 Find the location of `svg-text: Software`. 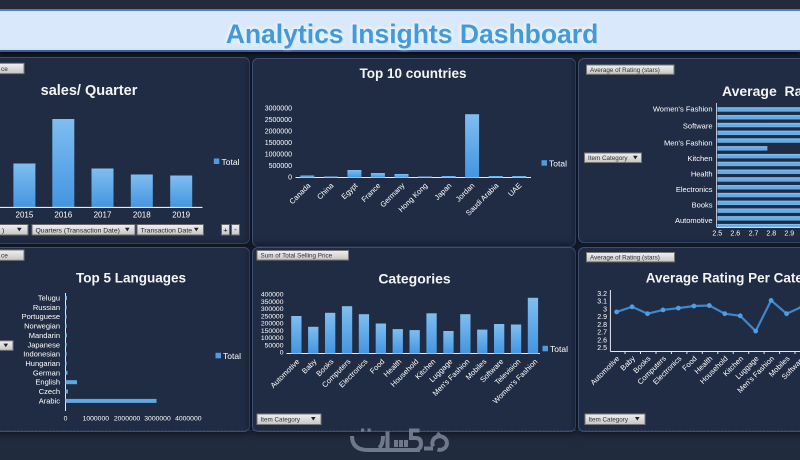

svg-text: Software is located at coordinates (698, 126).